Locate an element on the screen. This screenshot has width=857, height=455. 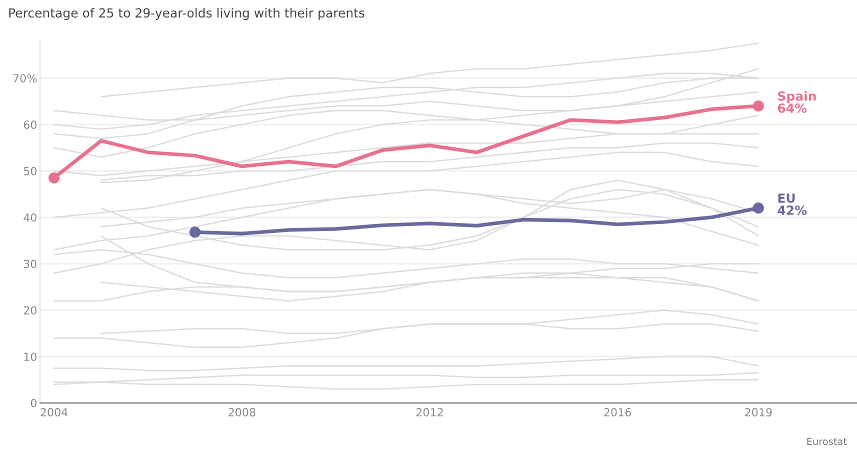
x-tick-label: 2016 is located at coordinates (617, 412).